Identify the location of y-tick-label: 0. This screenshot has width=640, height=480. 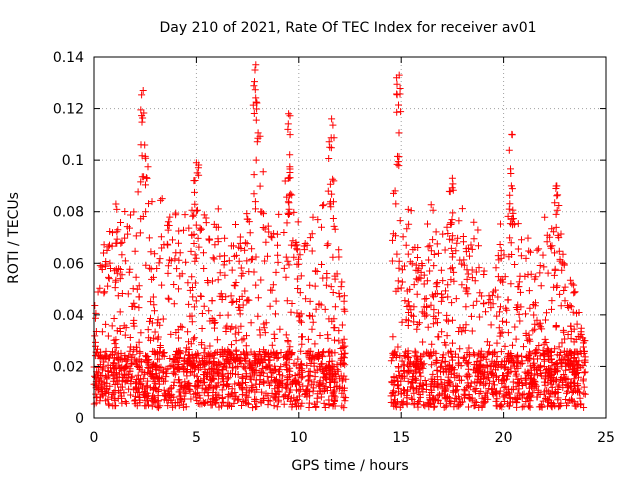
(79, 419).